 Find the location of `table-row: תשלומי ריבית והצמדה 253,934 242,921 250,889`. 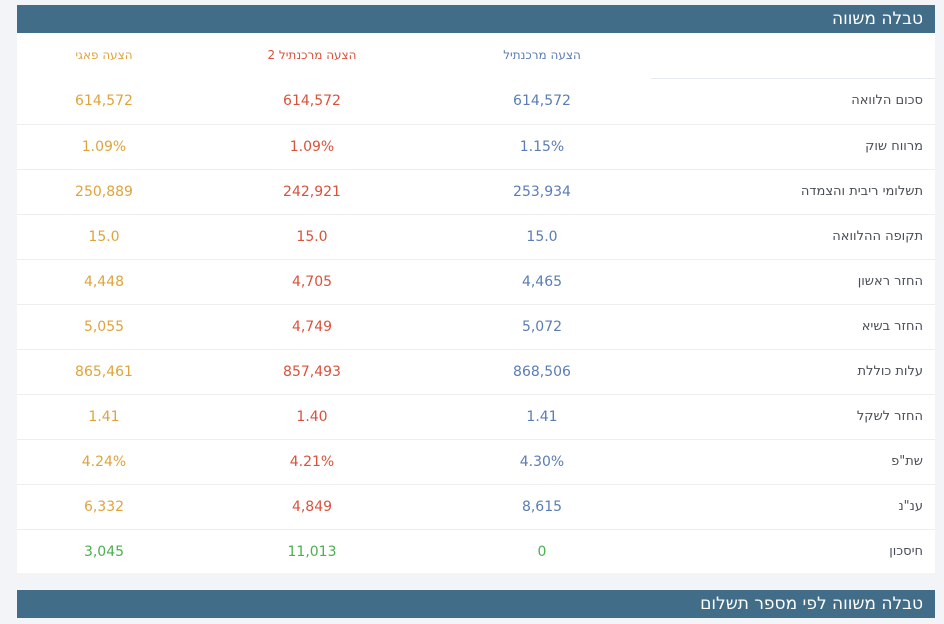

table-row: תשלומי ריבית והצמדה 253,934 242,921 250,889 is located at coordinates (476, 191).